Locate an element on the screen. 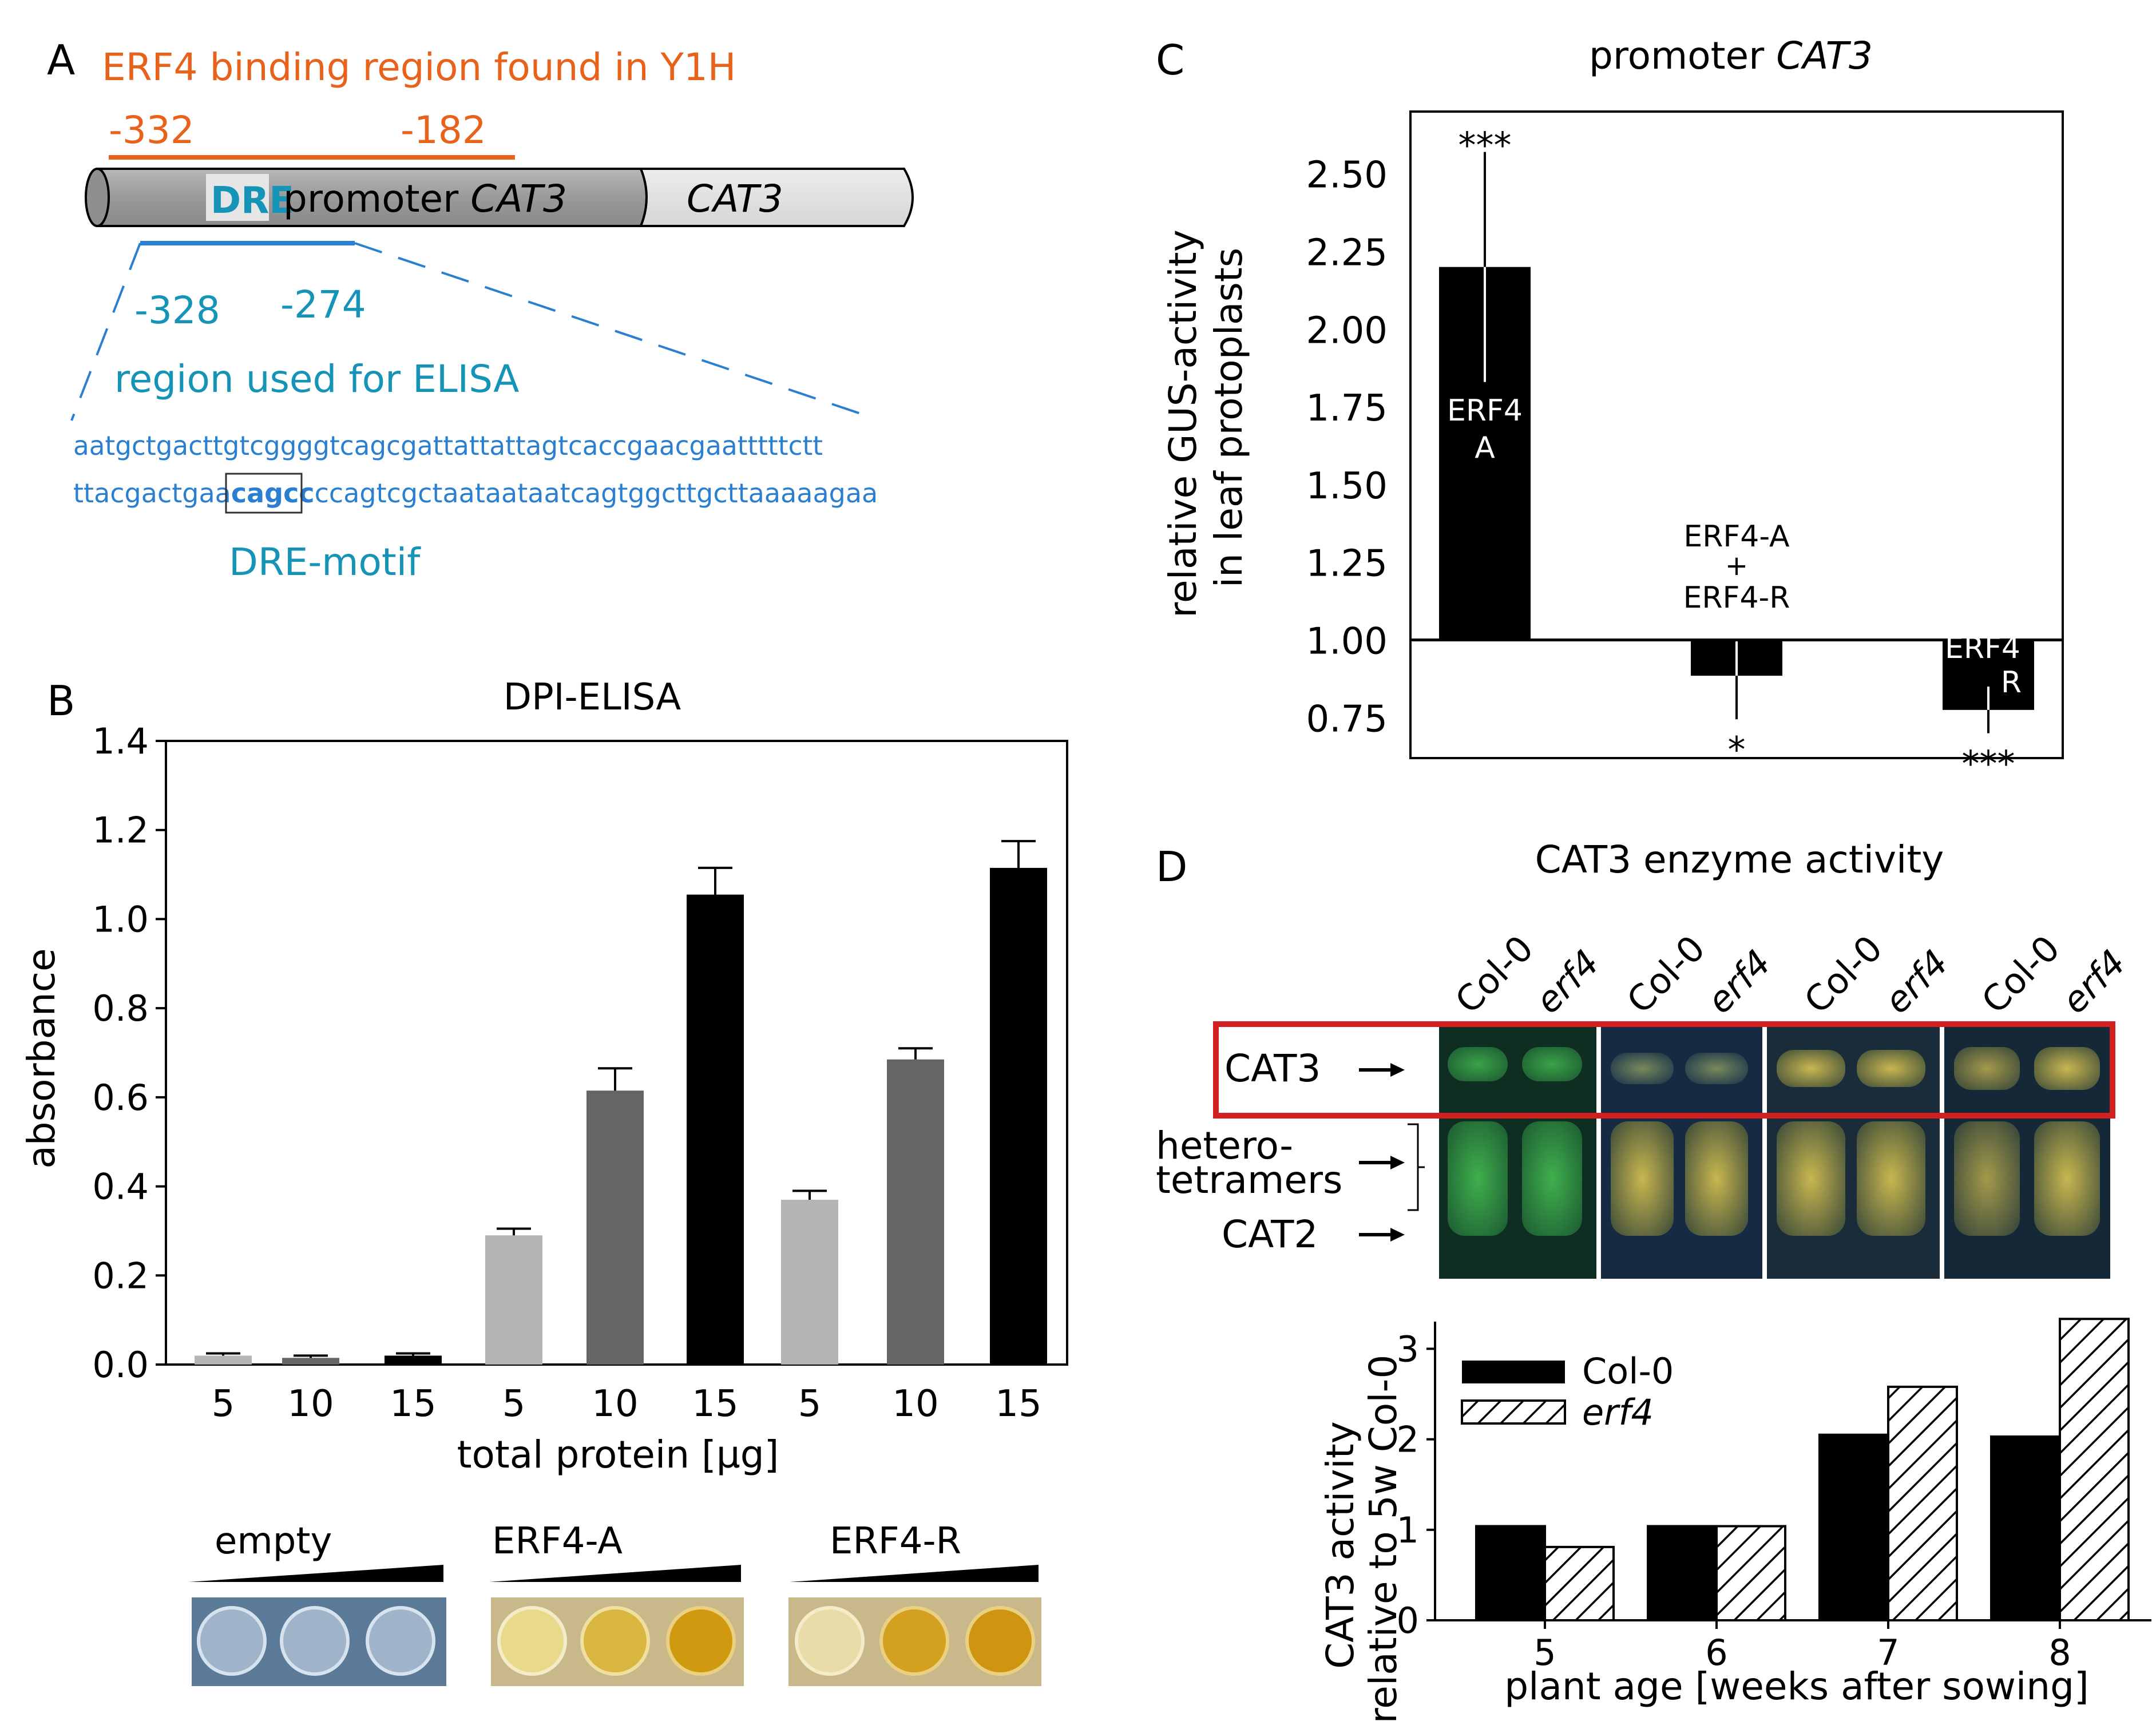 Image resolution: width=2156 pixels, height=1725 pixels. significance-label: * is located at coordinates (1737, 750).